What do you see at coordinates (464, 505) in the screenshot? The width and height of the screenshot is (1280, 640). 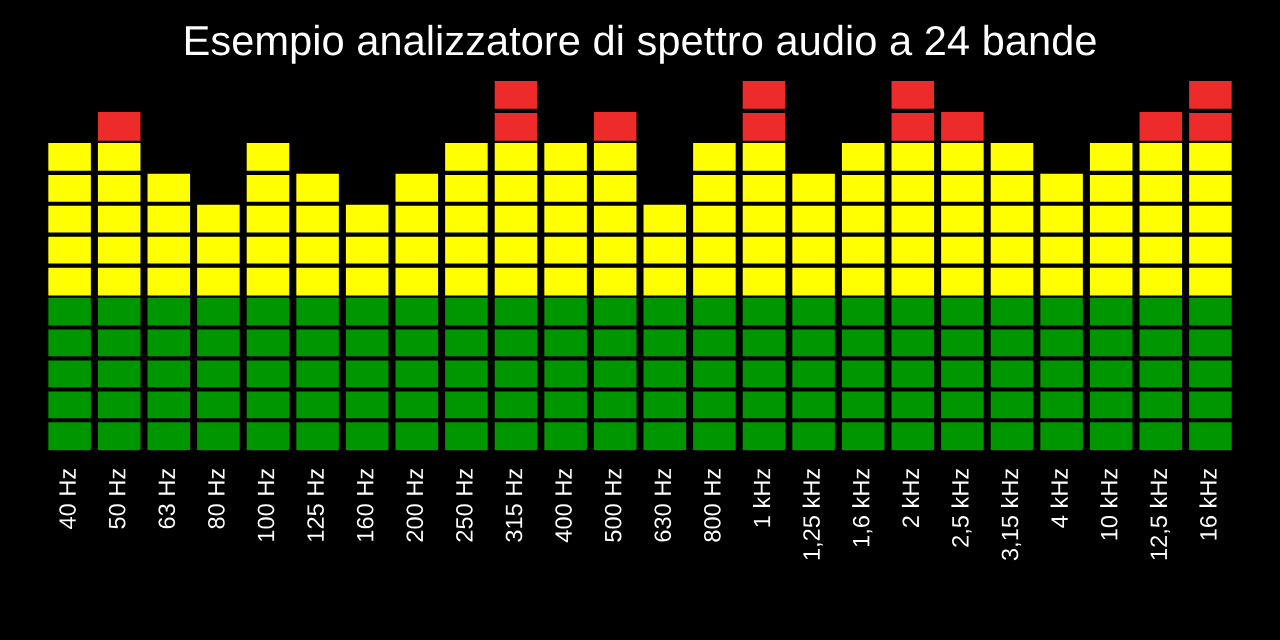 I see `x-tick-label: 250 Hz` at bounding box center [464, 505].